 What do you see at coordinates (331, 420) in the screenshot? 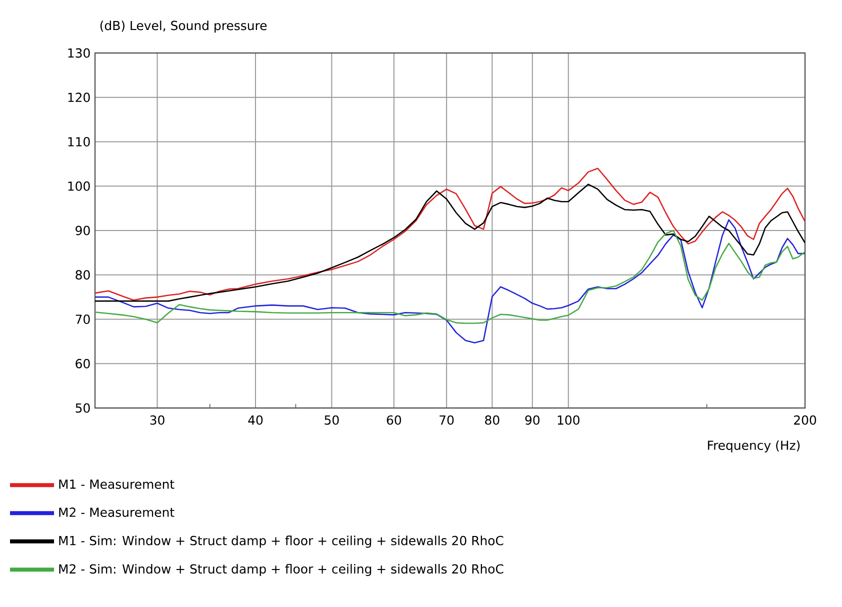
I see `x-tick-label: 50` at bounding box center [331, 420].